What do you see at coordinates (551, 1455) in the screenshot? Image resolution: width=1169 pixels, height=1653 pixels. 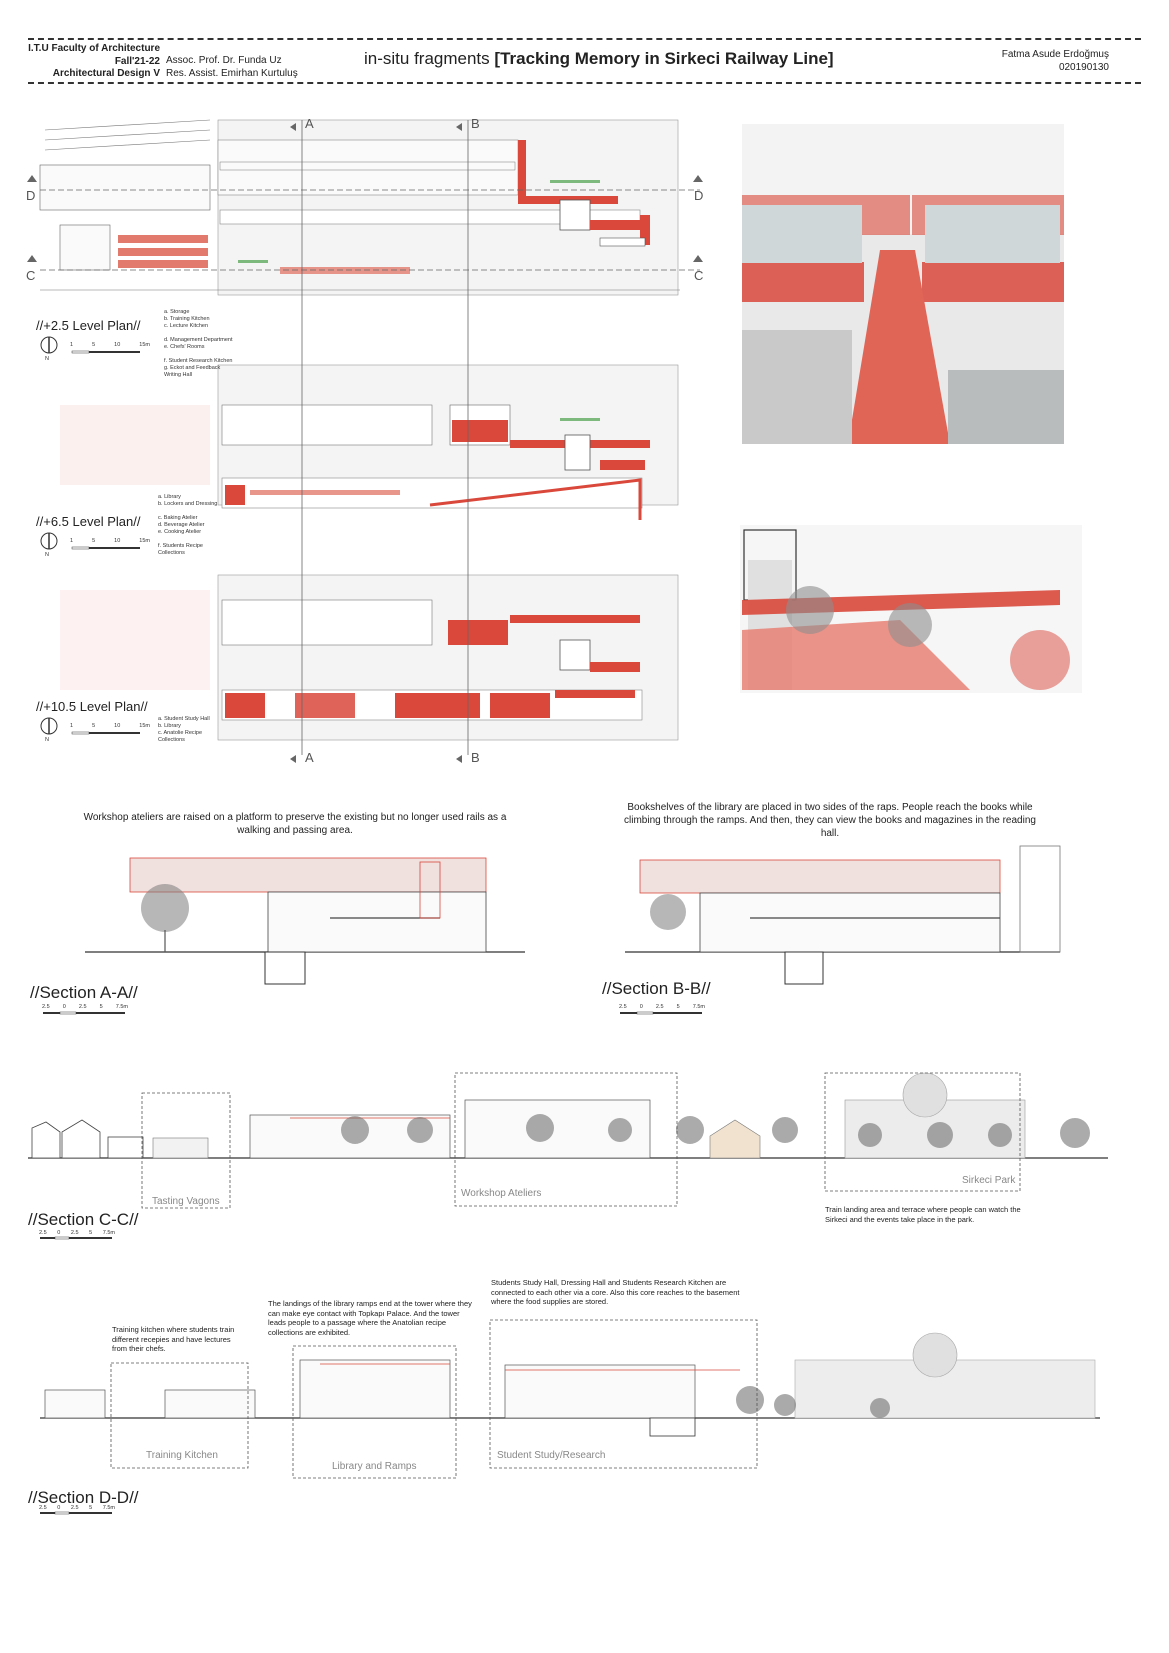 I see `label-student-study: Student Study/Research` at bounding box center [551, 1455].